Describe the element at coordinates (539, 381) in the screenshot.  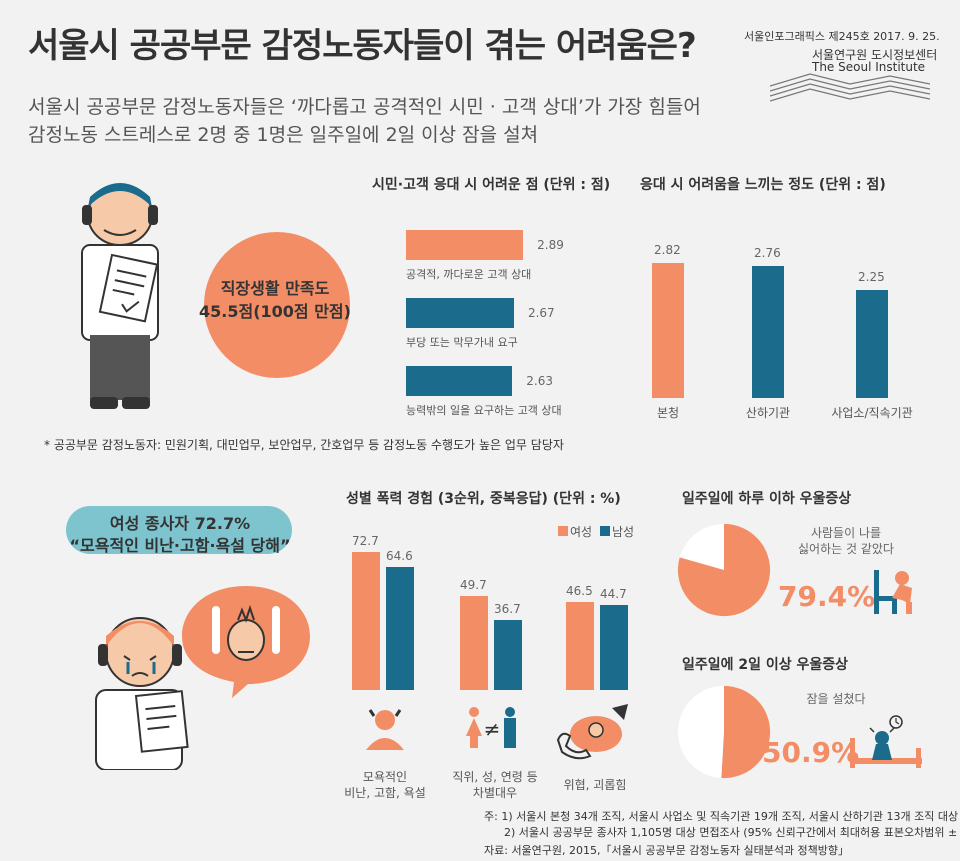
I see `difficulty-value-2: 2.63` at that location.